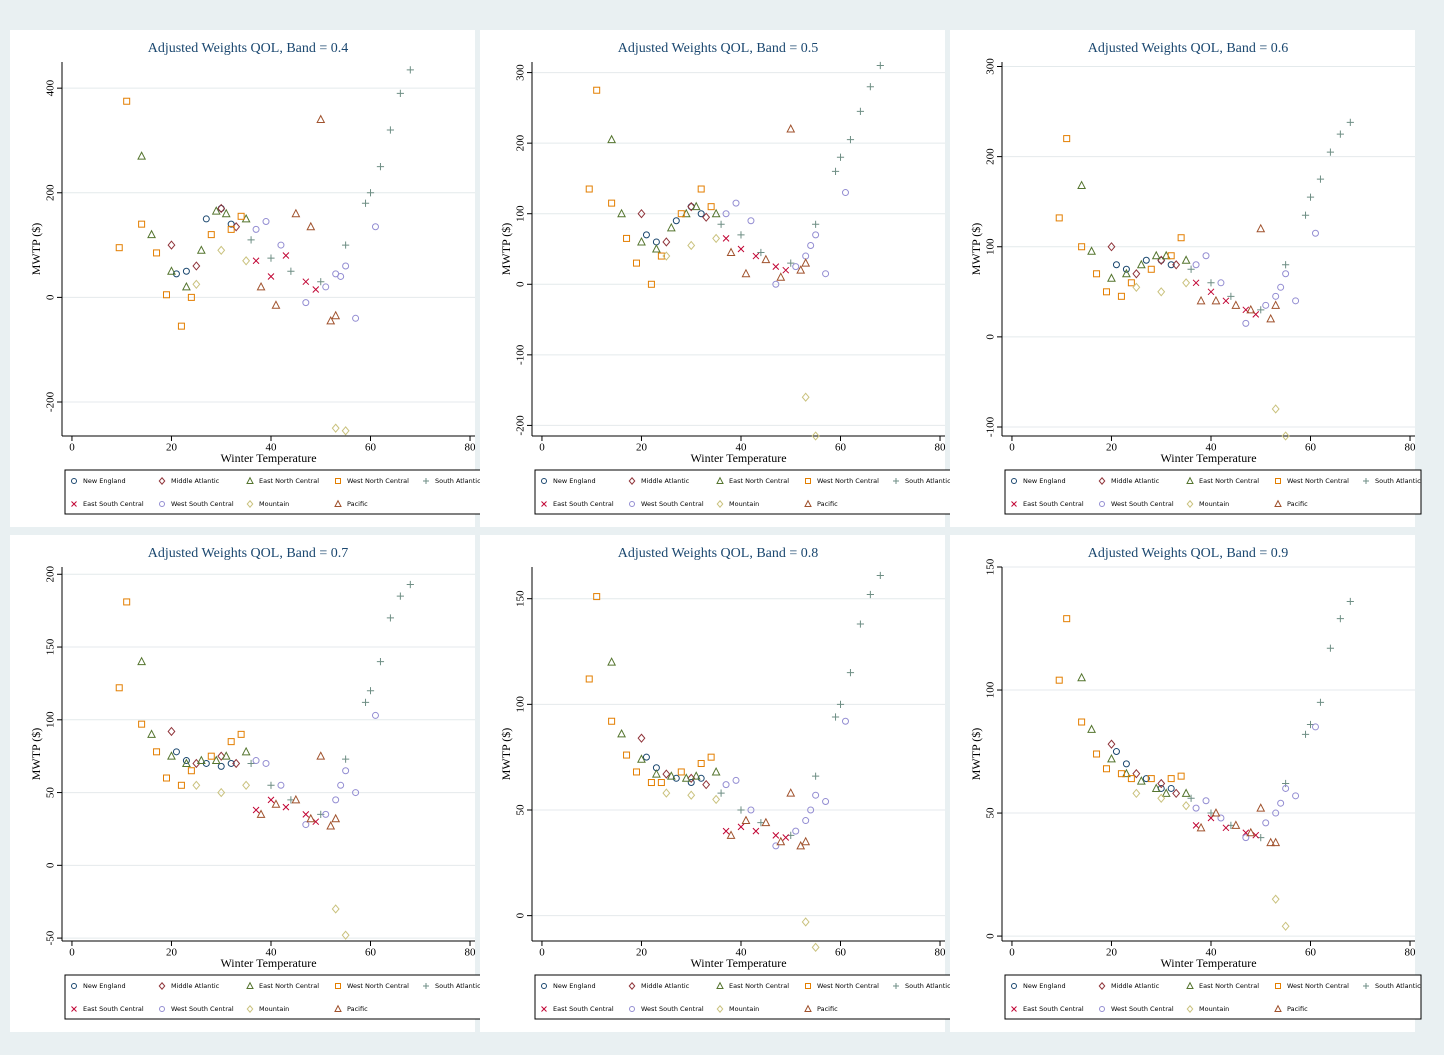 Image resolution: width=1444 pixels, height=1055 pixels. What do you see at coordinates (642, 953) in the screenshot?
I see `x-tick-label: 20` at bounding box center [642, 953].